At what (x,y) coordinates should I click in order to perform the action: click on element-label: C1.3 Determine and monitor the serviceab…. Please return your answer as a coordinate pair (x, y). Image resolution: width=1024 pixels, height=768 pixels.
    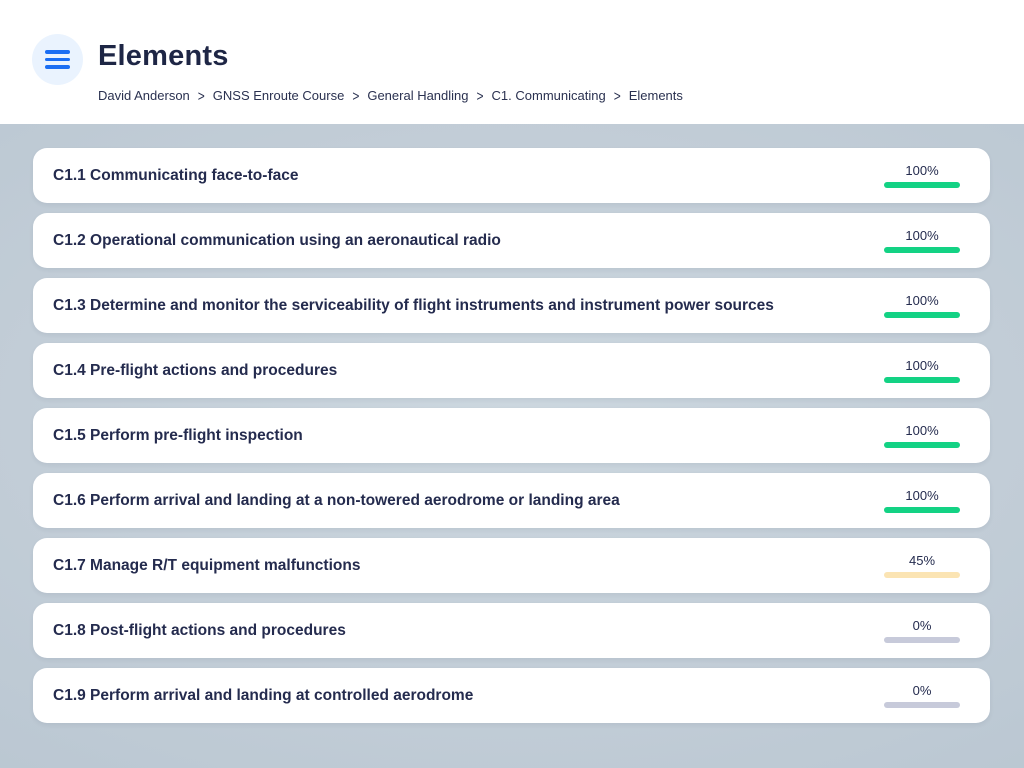
    Looking at the image, I should click on (413, 305).